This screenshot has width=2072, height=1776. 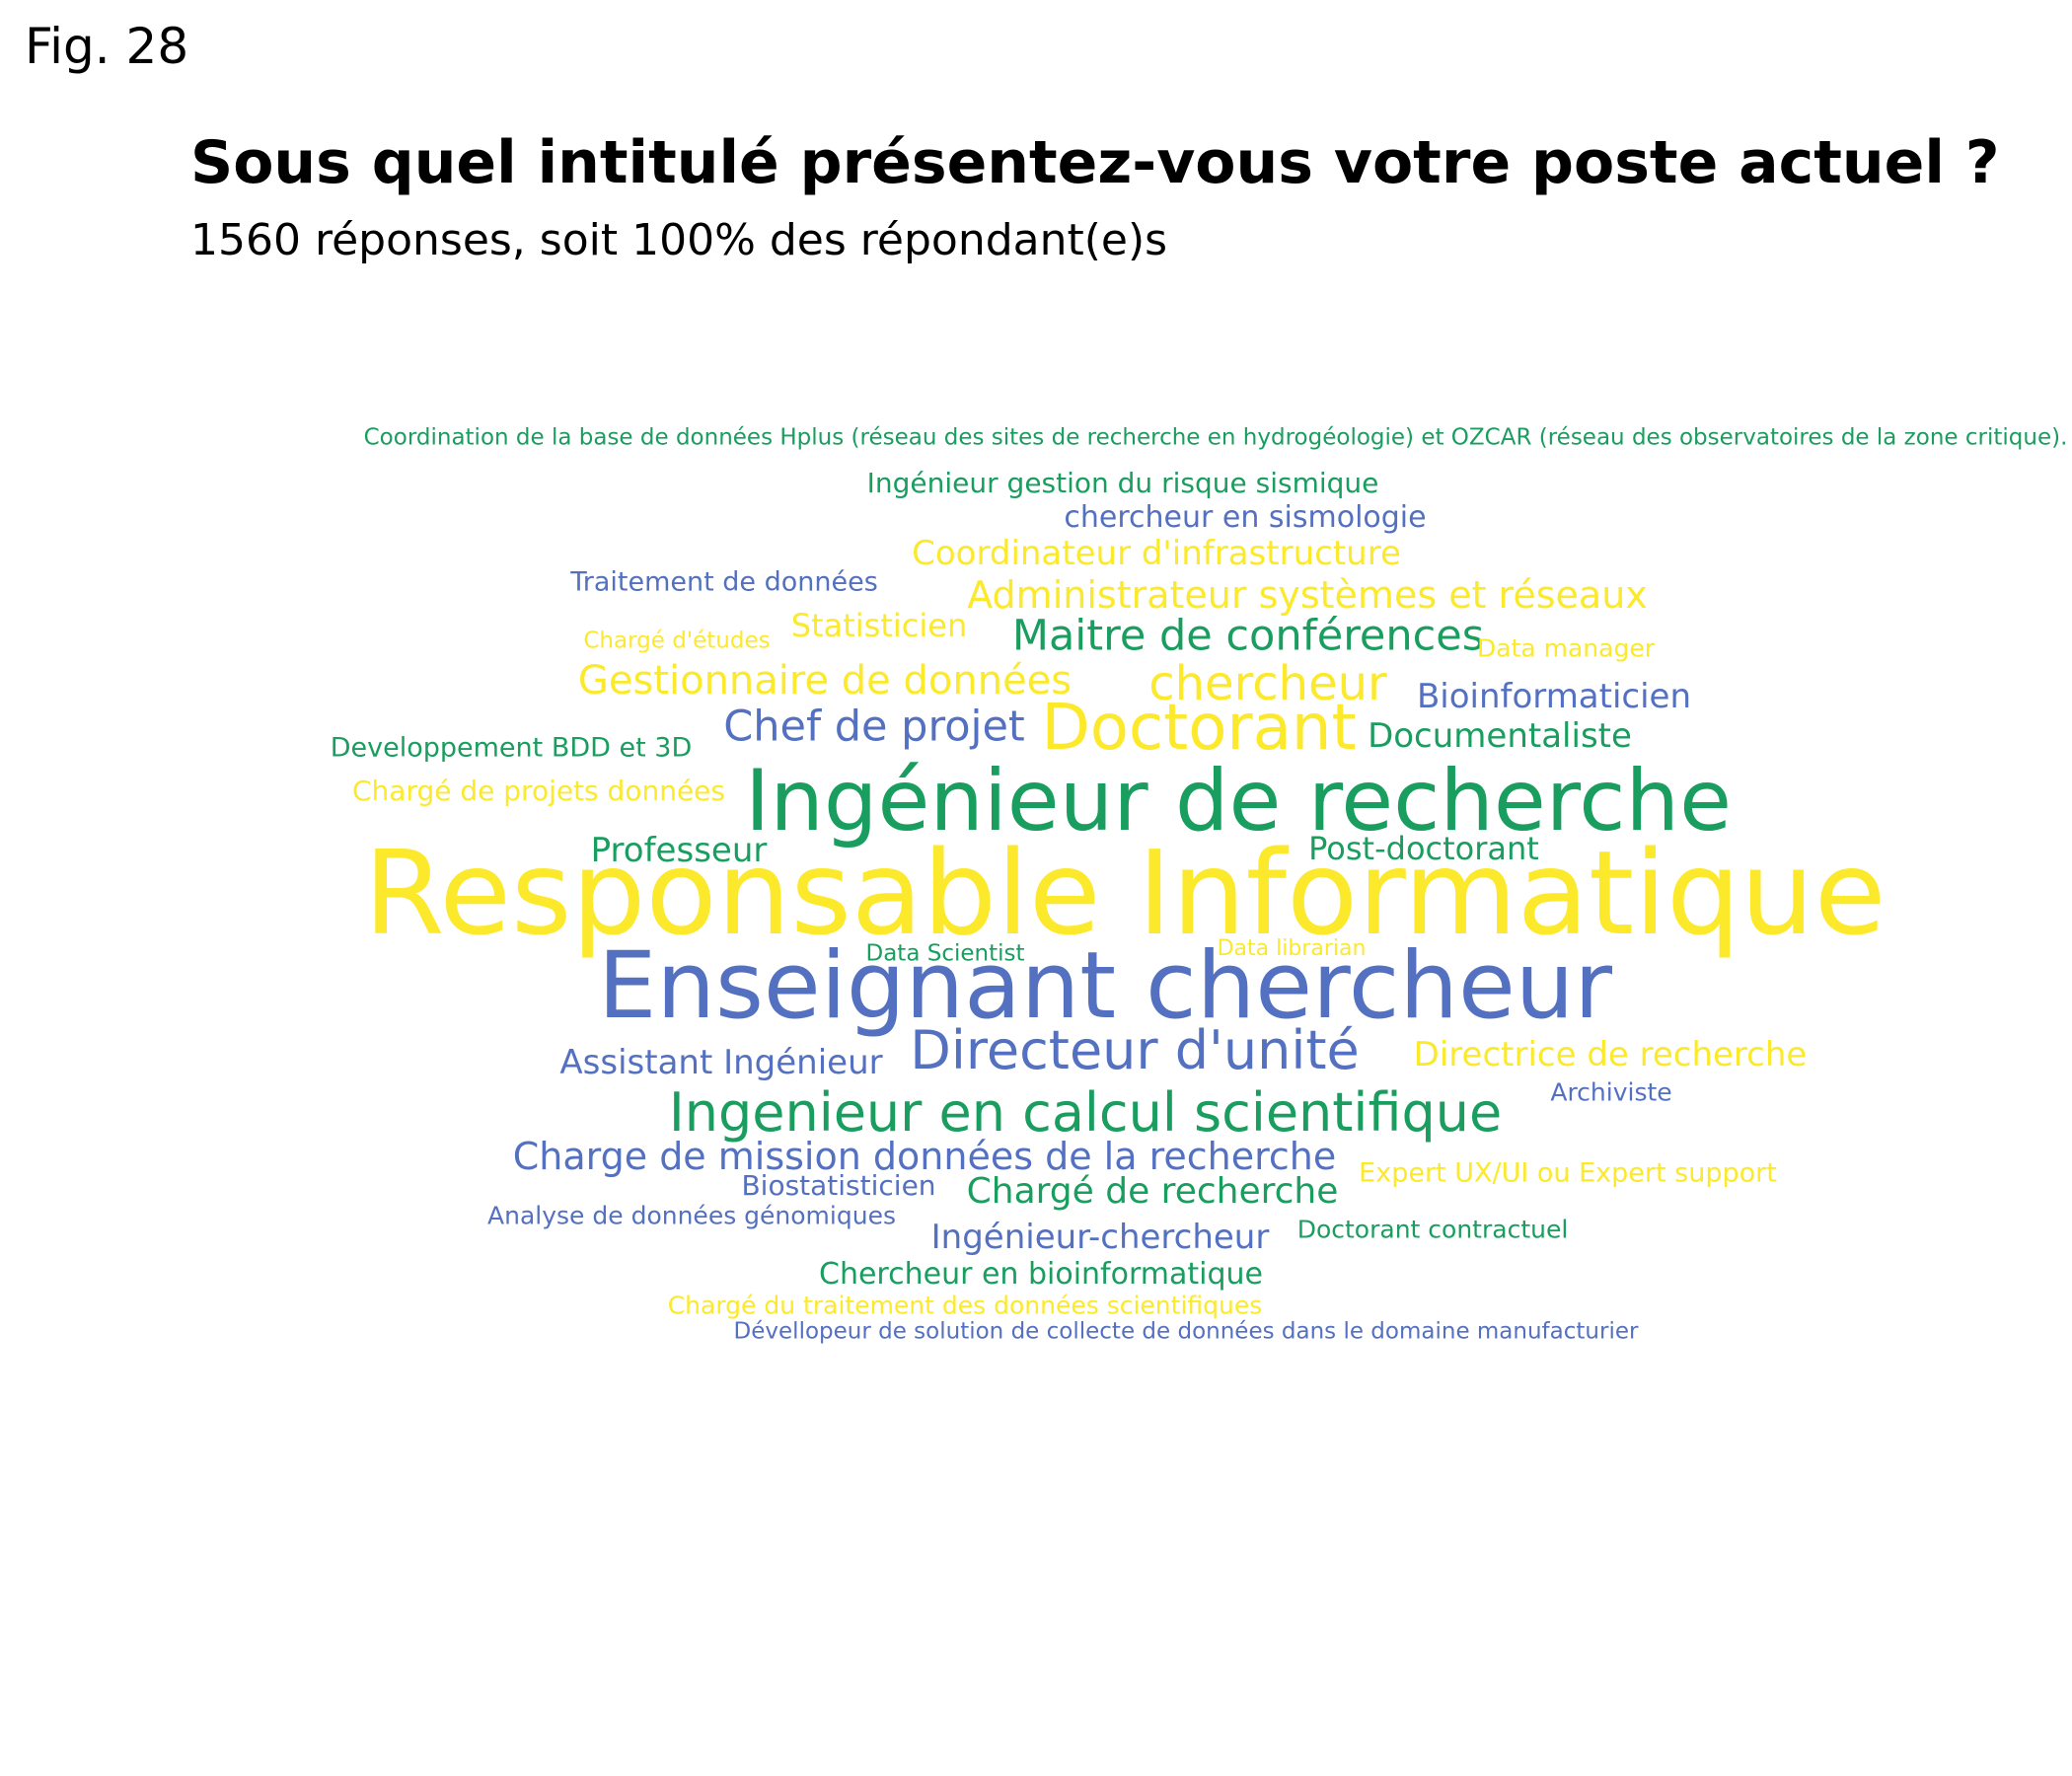 What do you see at coordinates (1105, 986) in the screenshot?
I see `word-cloud-item: Enseignant chercheur` at bounding box center [1105, 986].